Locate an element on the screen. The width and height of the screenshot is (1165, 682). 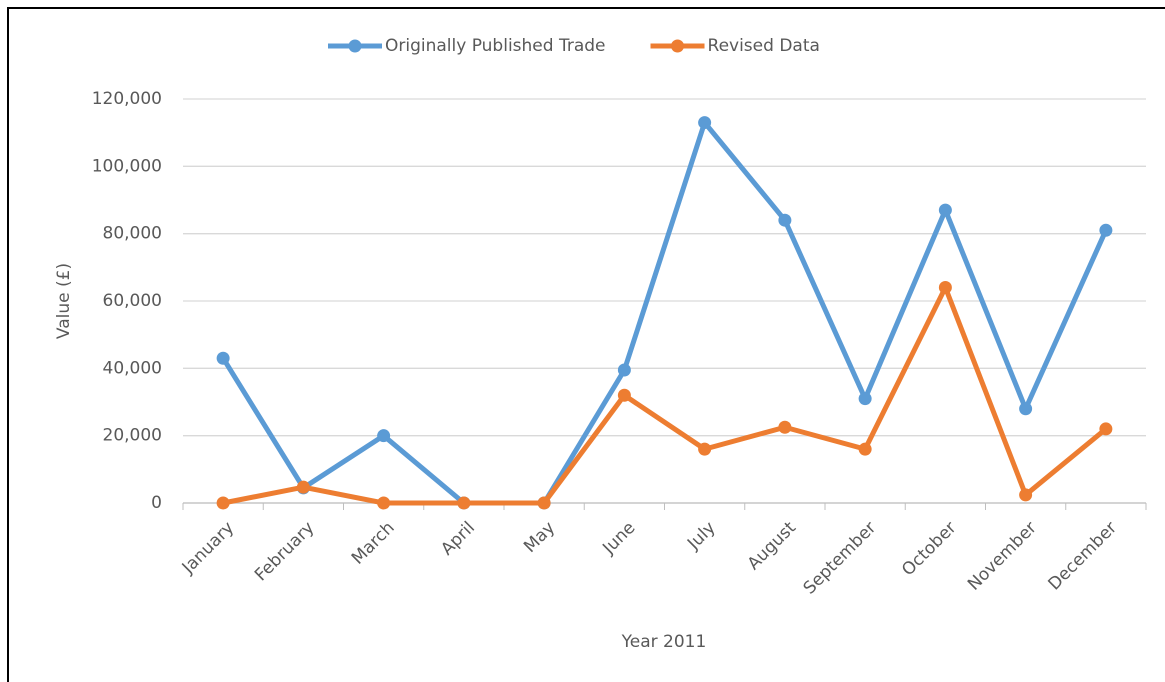
x-tick-label: February is located at coordinates (284, 551).